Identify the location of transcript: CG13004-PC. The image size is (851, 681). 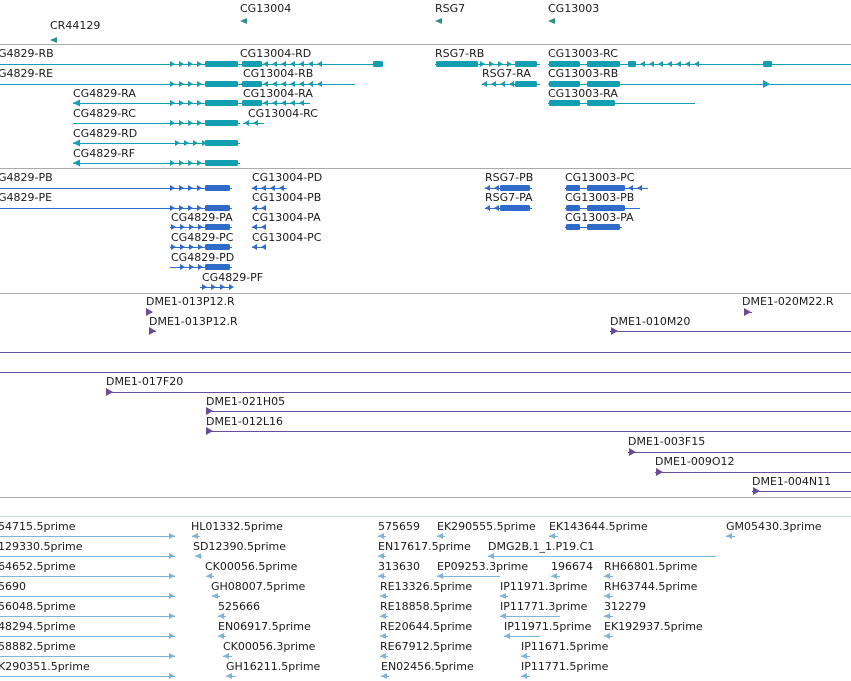
(287, 240).